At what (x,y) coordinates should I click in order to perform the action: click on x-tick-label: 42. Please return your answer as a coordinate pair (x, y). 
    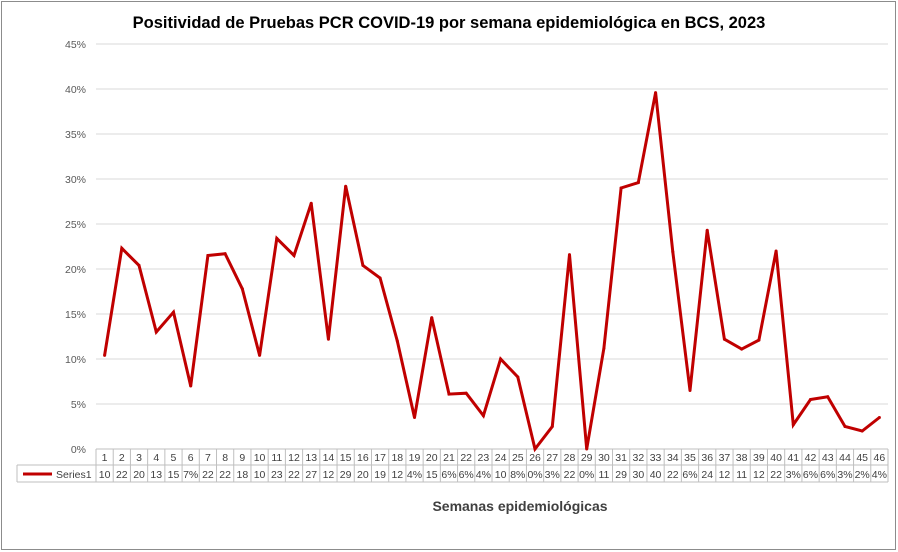
    Looking at the image, I should click on (811, 458).